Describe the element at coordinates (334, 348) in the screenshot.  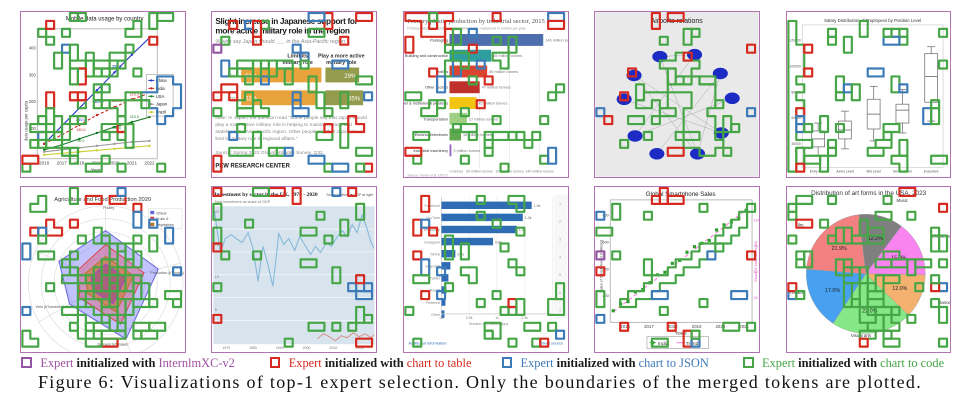
I see `svg-text: 2010` at that location.